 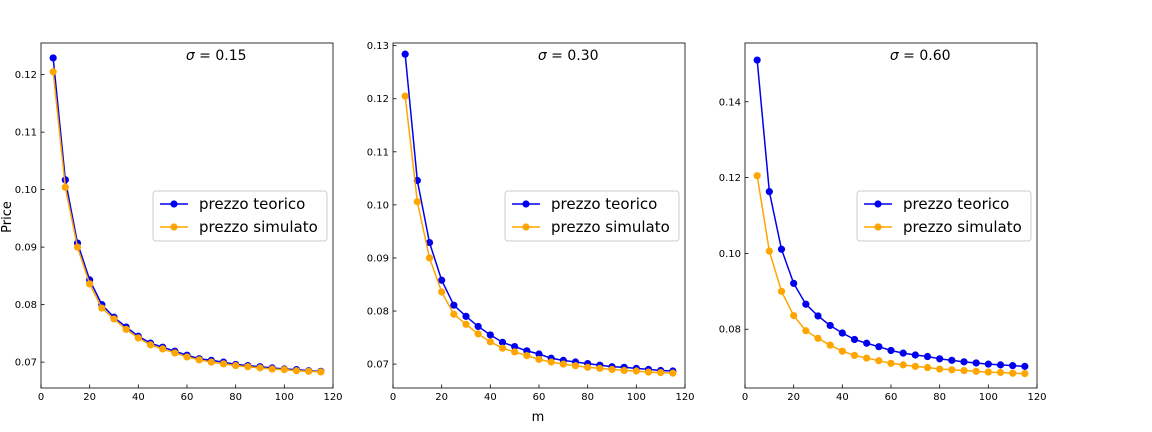 What do you see at coordinates (216, 56) in the screenshot?
I see `panel-title: σ = 0.15` at bounding box center [216, 56].